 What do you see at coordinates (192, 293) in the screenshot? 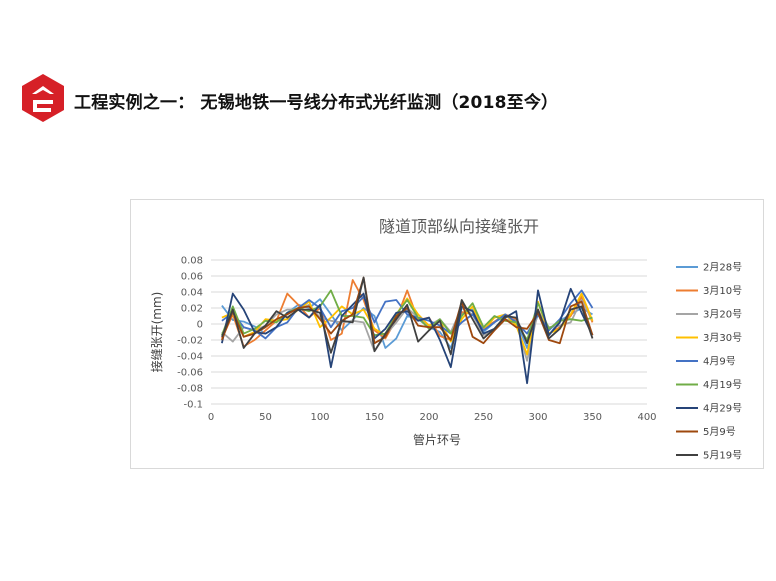
I see `y-tick-label: 0.04` at bounding box center [192, 293].